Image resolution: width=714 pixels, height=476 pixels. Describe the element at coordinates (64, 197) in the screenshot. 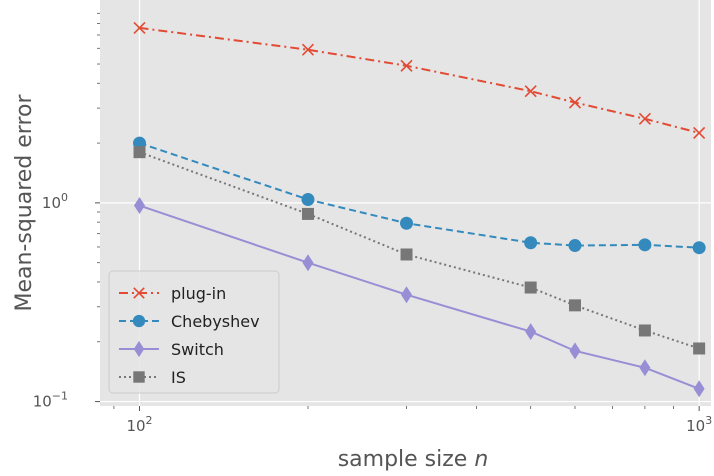

I see `y-tick-label-exponent: 0` at that location.